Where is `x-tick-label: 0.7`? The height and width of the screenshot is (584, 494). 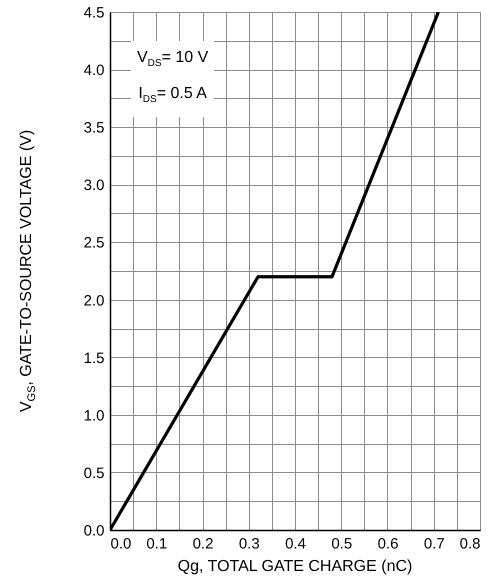
x-tick-label: 0.7 is located at coordinates (434, 544).